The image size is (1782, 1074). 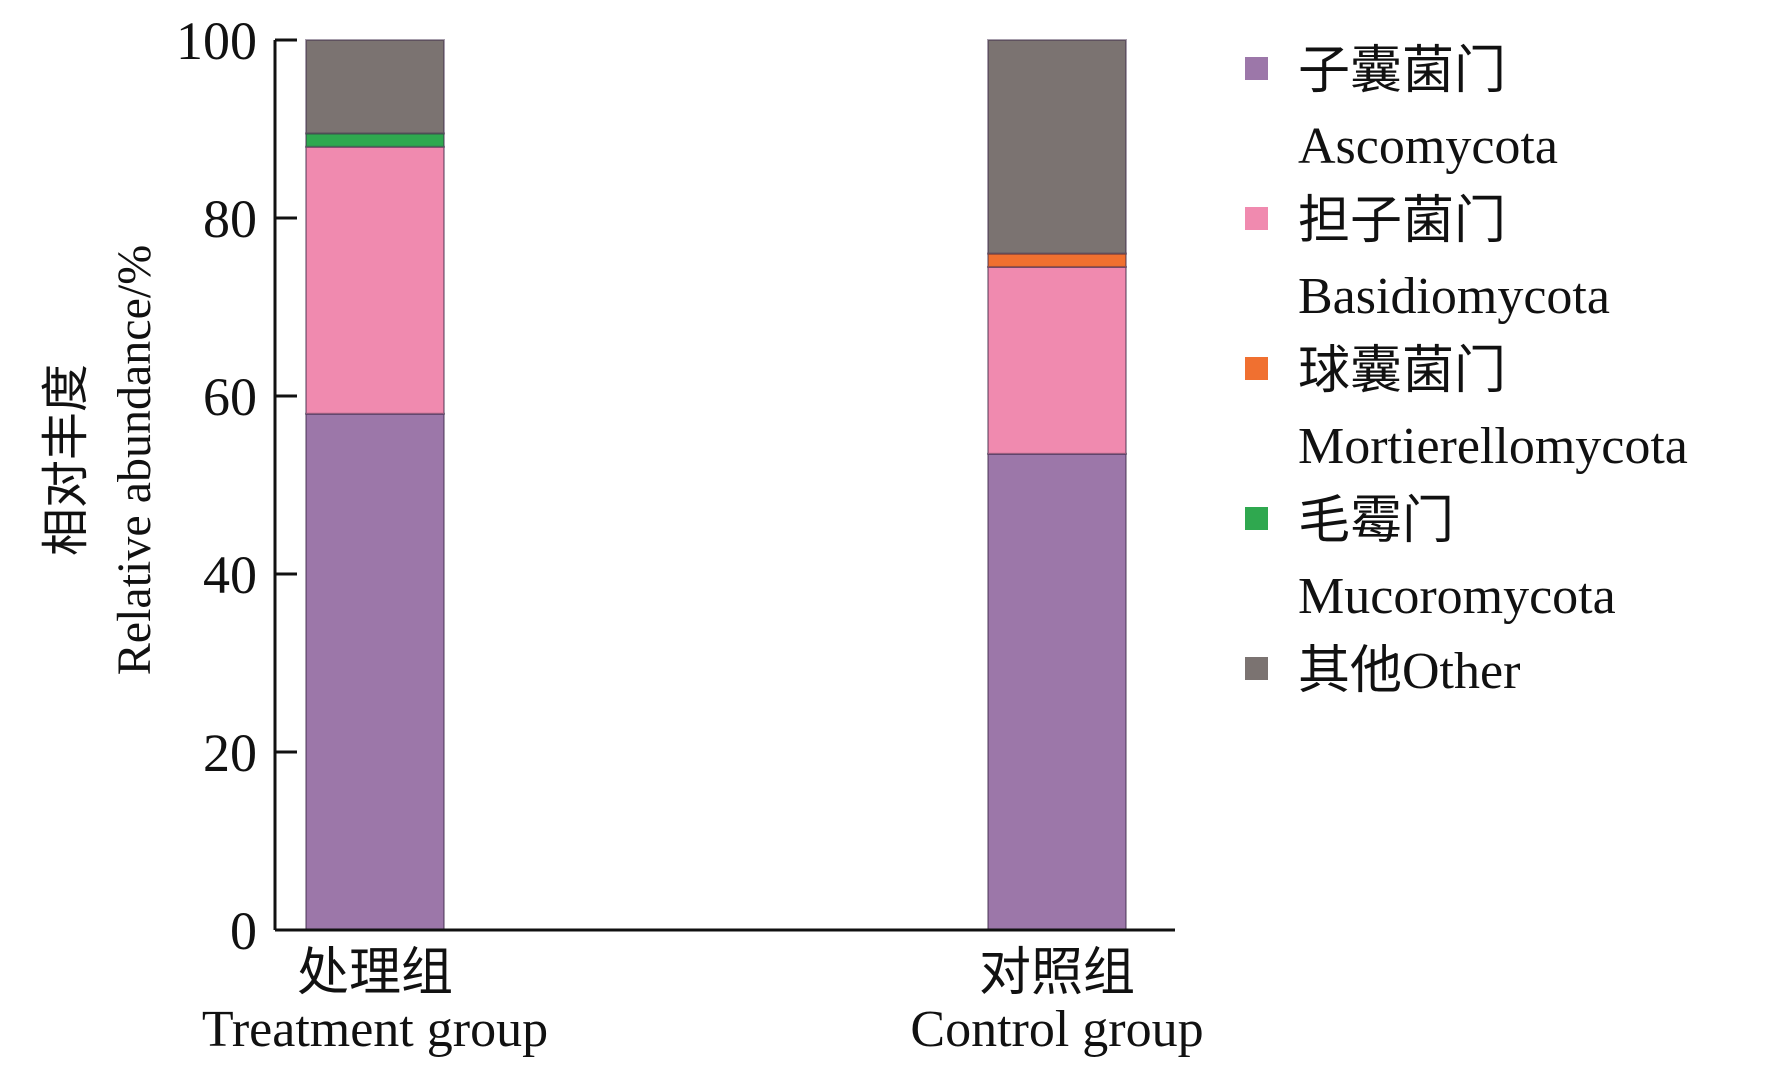 I want to click on legend-label: Ascomycota, so click(x=1428, y=146).